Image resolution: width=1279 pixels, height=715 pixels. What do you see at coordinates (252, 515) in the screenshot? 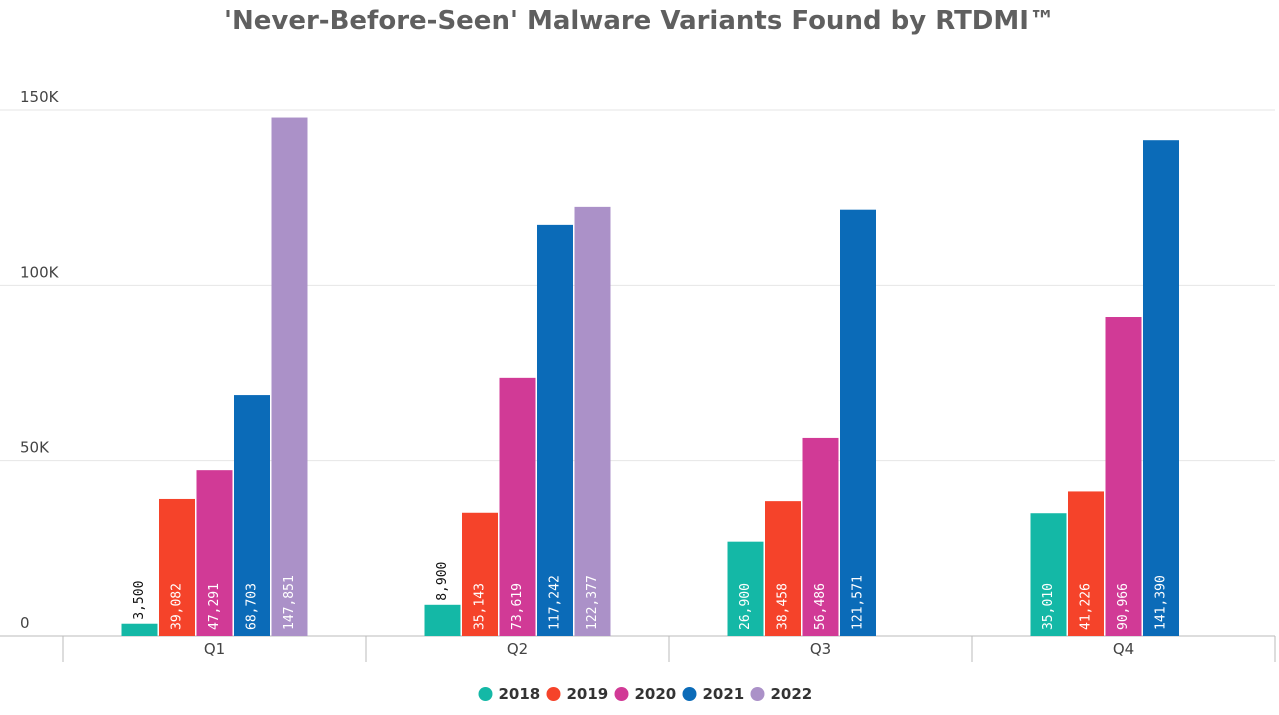
I see `bar-2021-q1` at bounding box center [252, 515].